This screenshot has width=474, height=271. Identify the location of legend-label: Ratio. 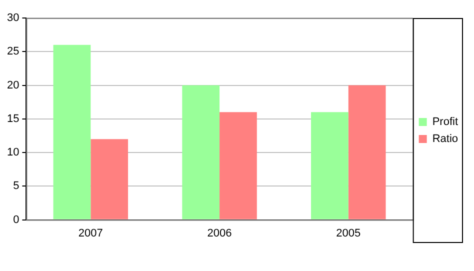
(445, 139).